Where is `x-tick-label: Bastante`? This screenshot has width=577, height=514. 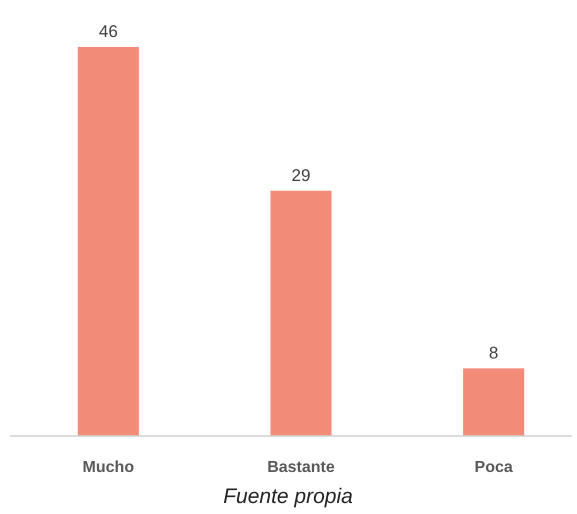 x-tick-label: Bastante is located at coordinates (301, 467).